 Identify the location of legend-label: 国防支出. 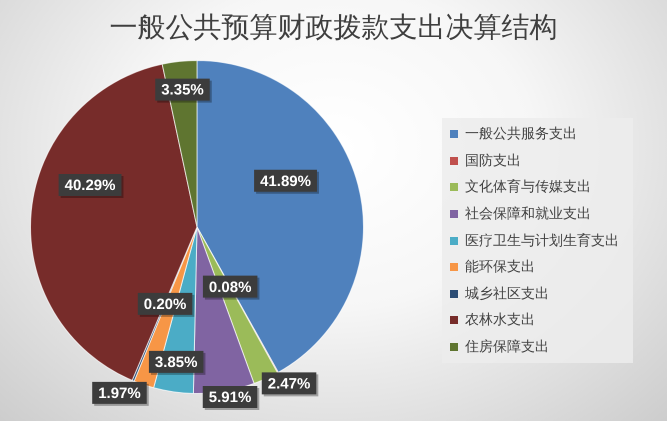
(493, 160).